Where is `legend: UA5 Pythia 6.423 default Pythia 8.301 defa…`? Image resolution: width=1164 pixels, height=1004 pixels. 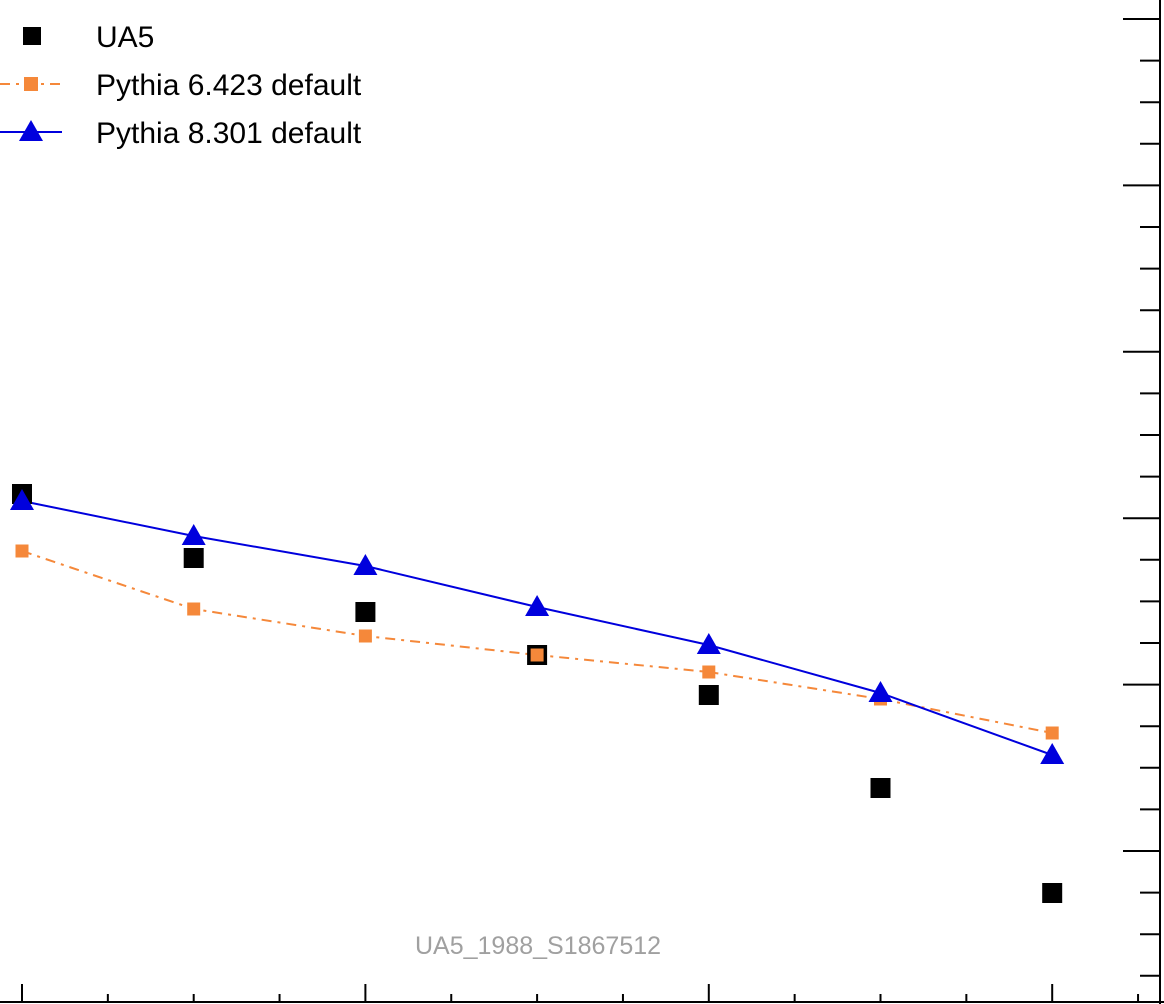
legend: UA5 Pythia 6.423 default Pythia 8.301 defa… is located at coordinates (181, 85).